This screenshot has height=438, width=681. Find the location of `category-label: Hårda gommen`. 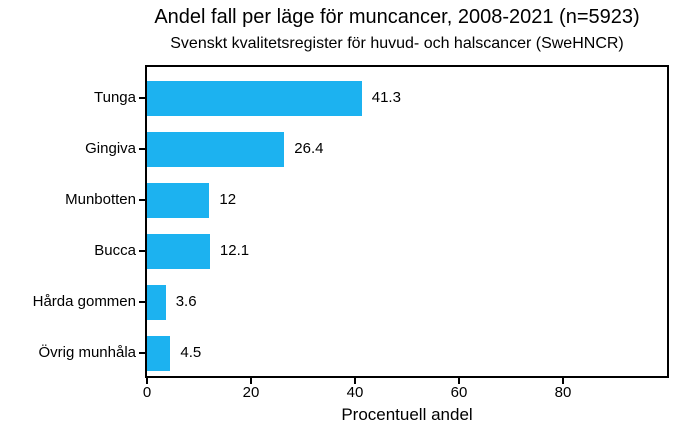

category-label: Hårda gommen is located at coordinates (84, 301).